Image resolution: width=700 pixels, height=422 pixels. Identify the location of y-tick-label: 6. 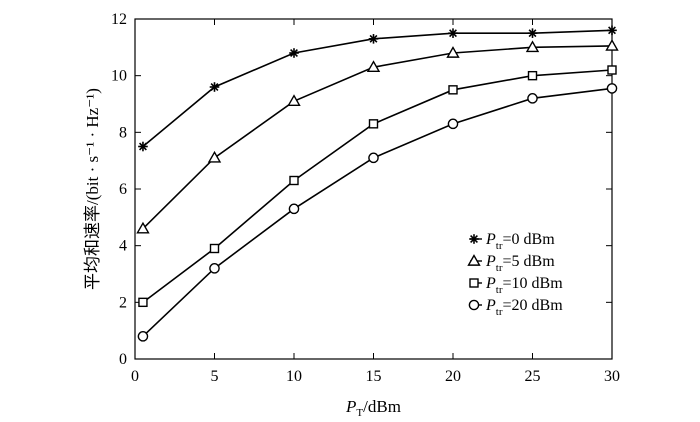
(123, 189).